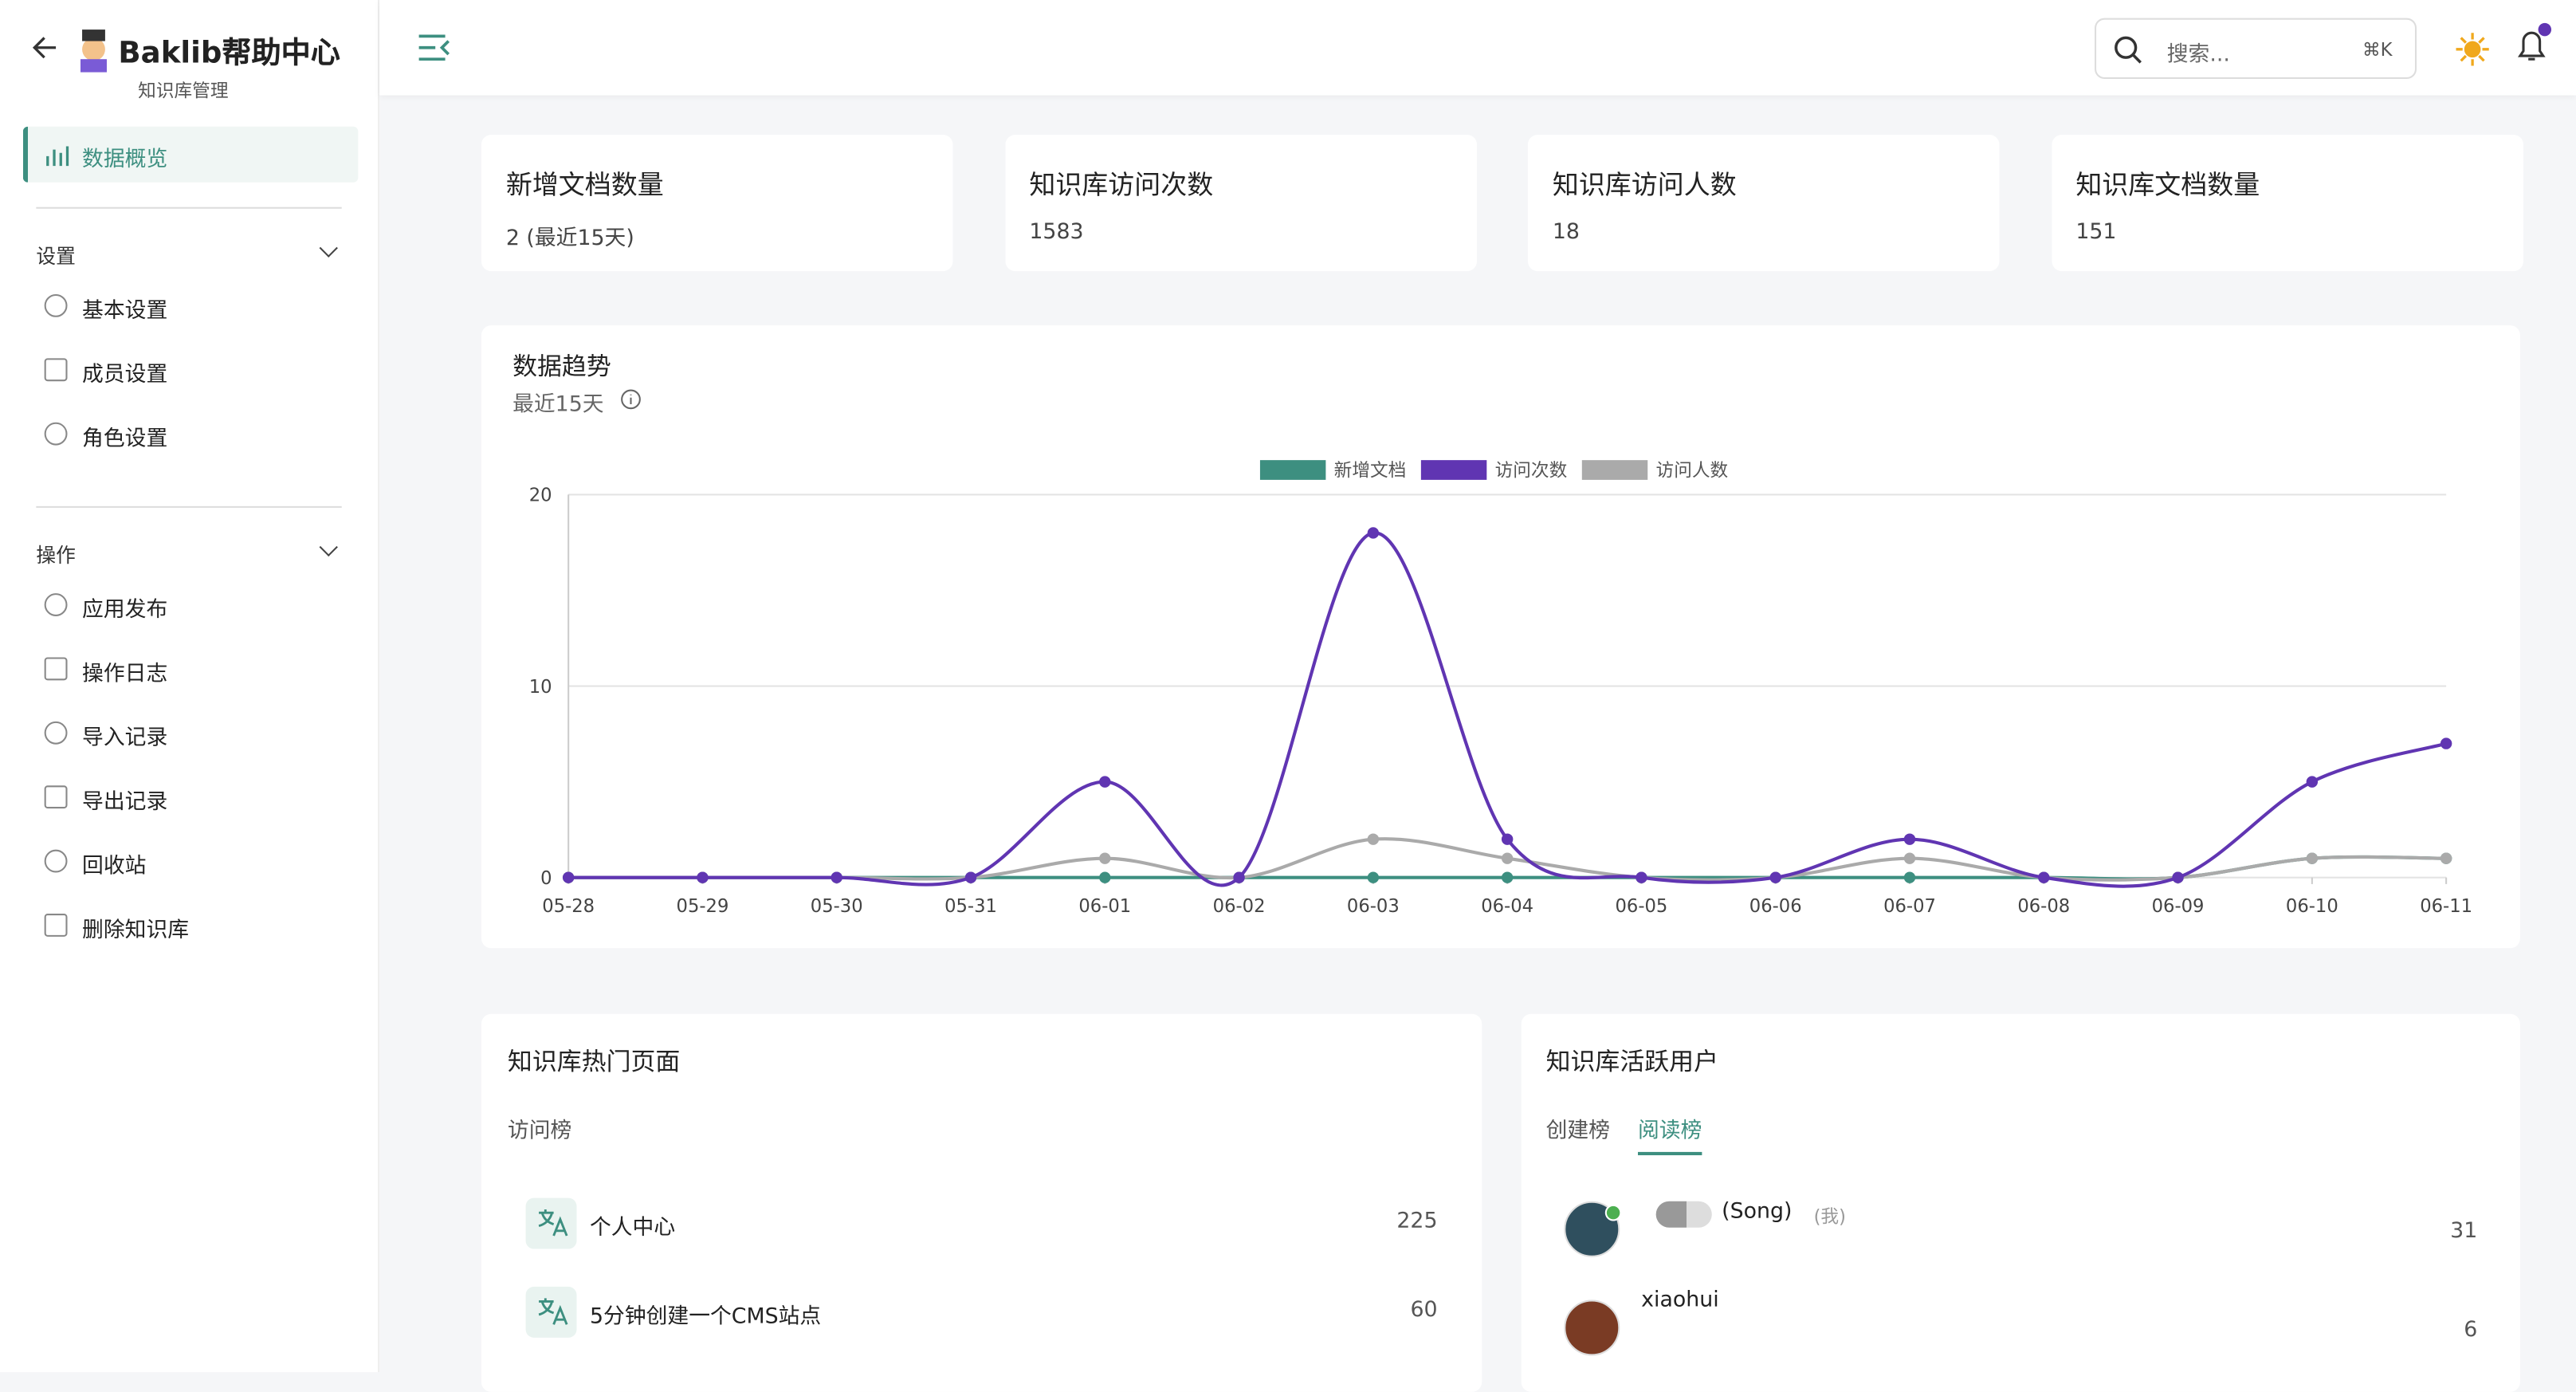 Image resolution: width=2576 pixels, height=1392 pixels. Describe the element at coordinates (2377, 50) in the screenshot. I see `shortcut: ⌘K` at that location.